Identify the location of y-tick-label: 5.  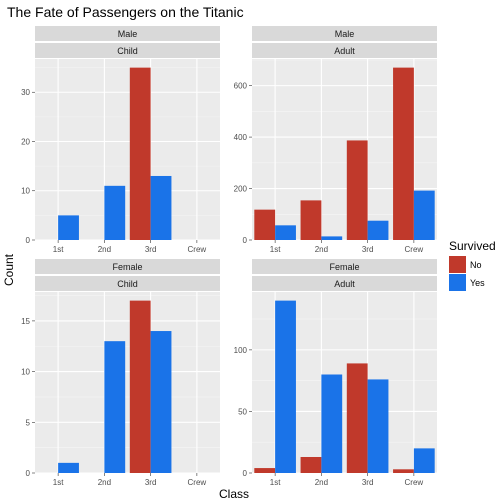
(28, 422).